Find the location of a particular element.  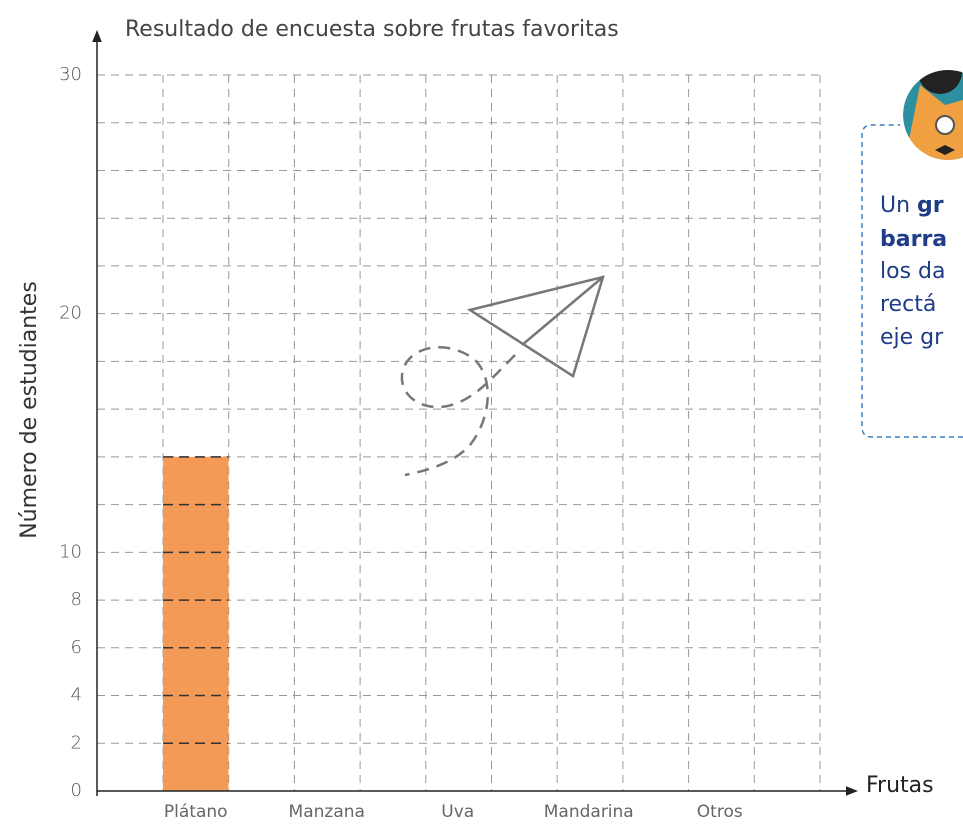

y-tick-label: 8 is located at coordinates (76, 599).